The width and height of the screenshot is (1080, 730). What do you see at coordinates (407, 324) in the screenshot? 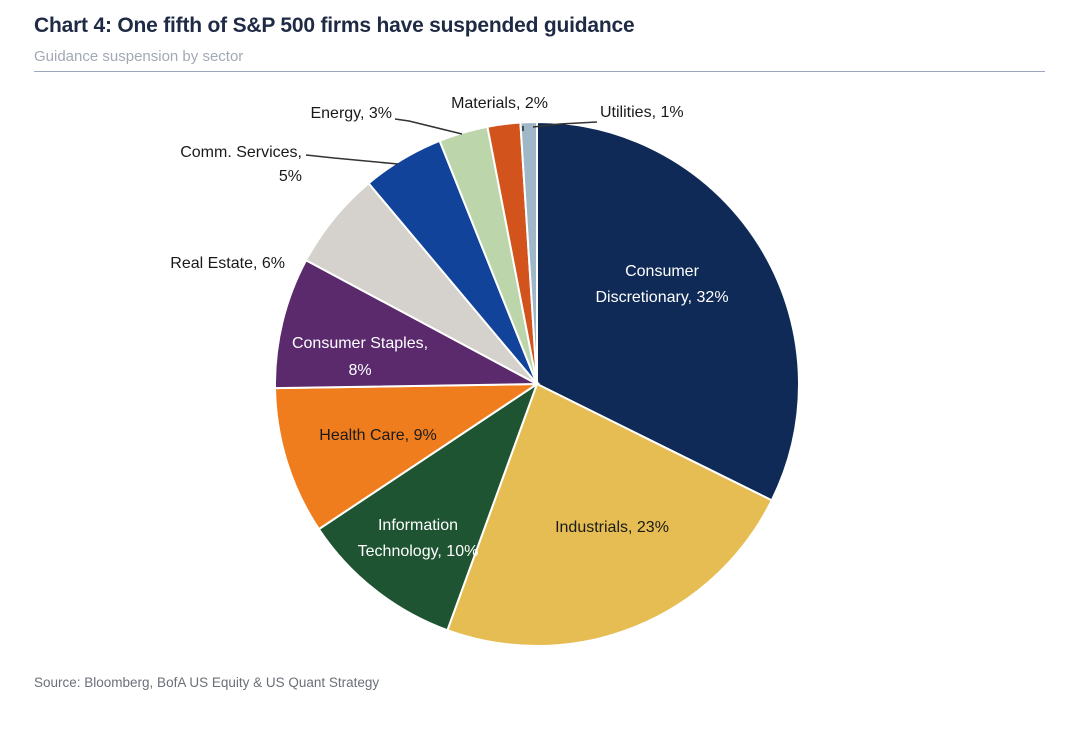
I see `pie-slice-consumer-staples` at bounding box center [407, 324].